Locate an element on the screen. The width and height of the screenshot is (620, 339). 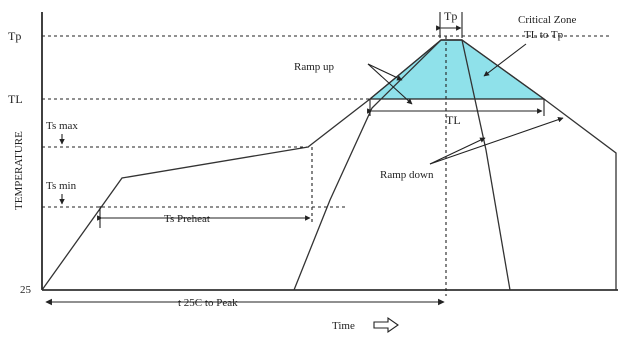
t25-to-peak-label: t 25C to Peak is located at coordinates (208, 303).